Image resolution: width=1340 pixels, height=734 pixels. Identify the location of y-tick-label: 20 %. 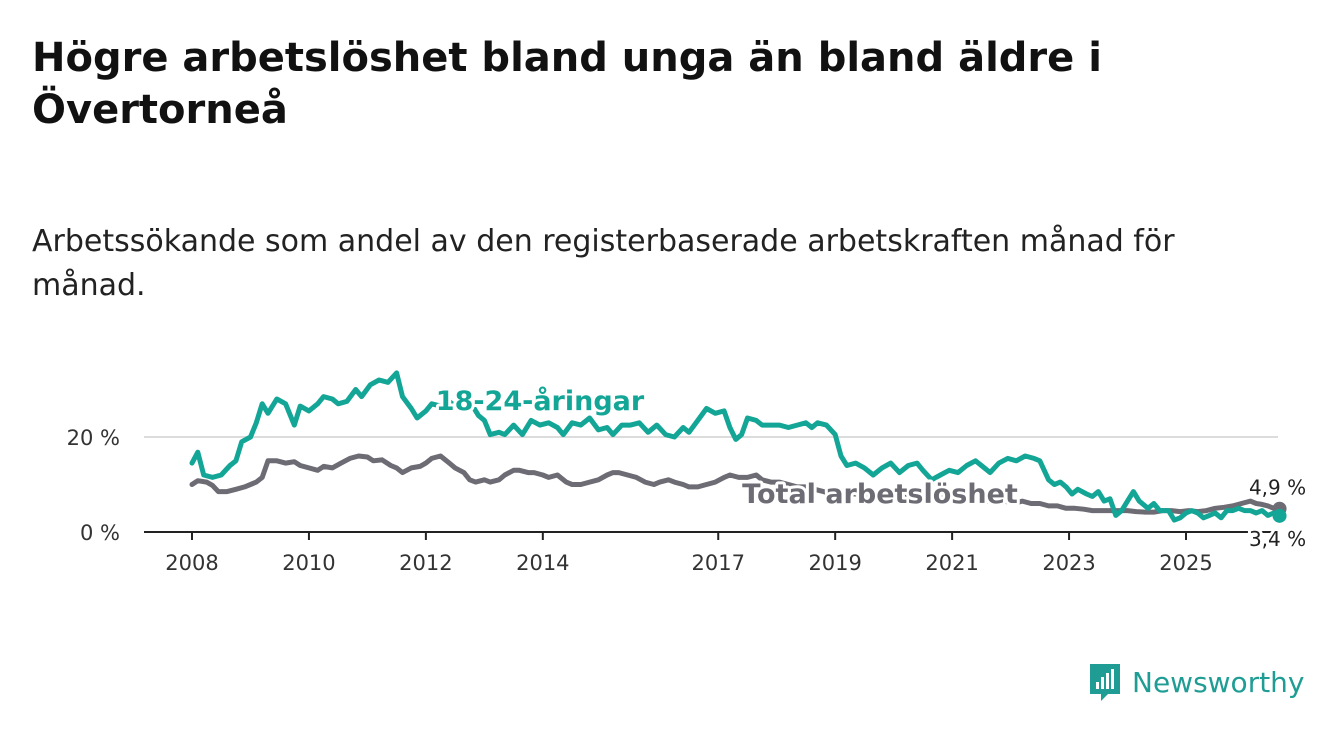
(93, 438).